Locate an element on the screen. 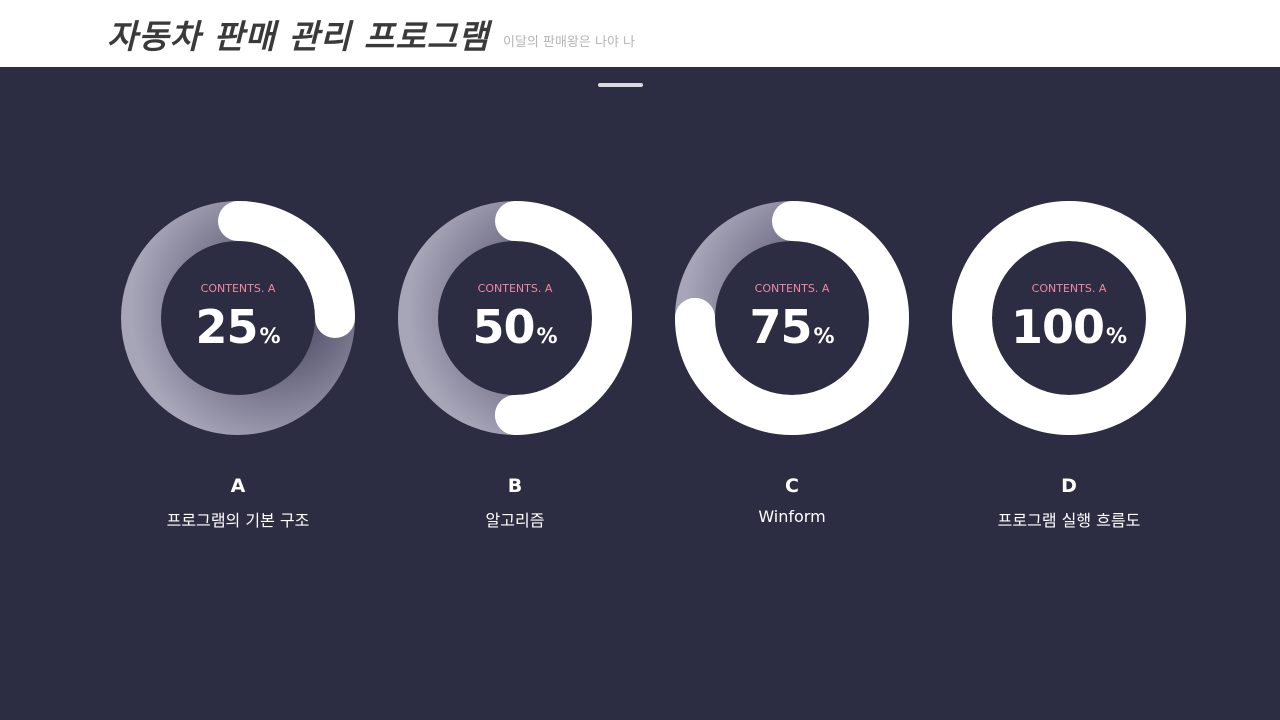 This screenshot has width=1280, height=720. gauge-c: CONTENTS. A 75% is located at coordinates (792, 318).